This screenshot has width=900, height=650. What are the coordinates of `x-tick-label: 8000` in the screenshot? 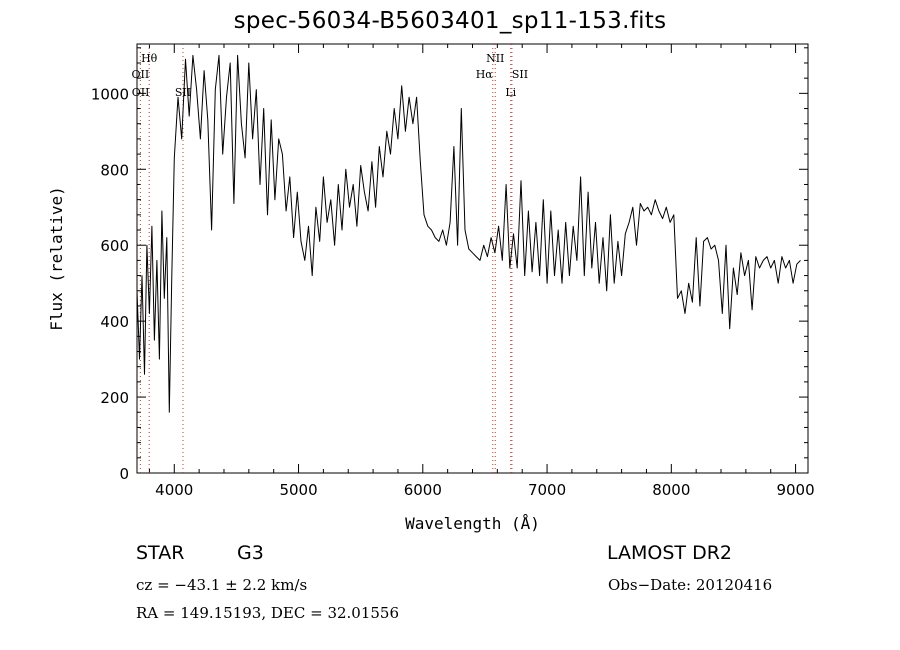 It's located at (671, 490).